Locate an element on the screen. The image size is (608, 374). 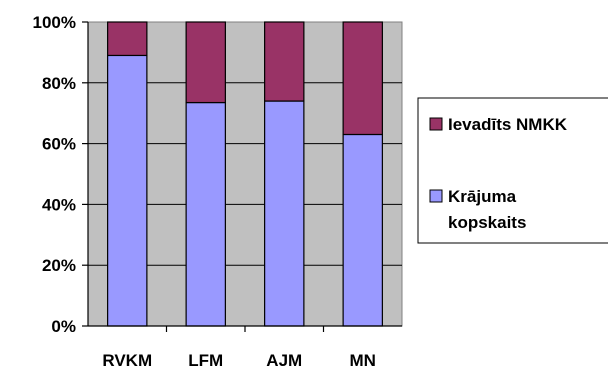
legend-box is located at coordinates (512, 170).